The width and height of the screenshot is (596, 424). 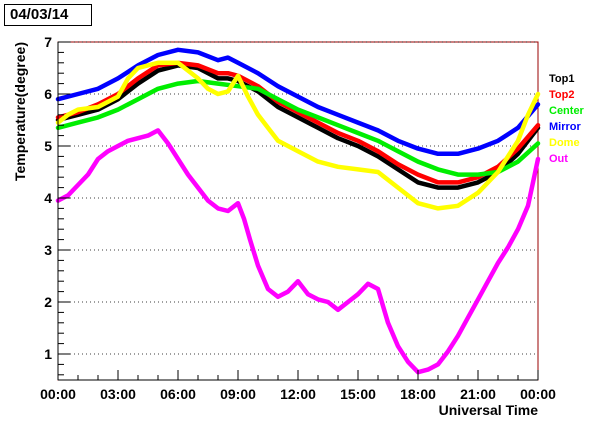 What do you see at coordinates (178, 394) in the screenshot?
I see `x-tick-label: 06:00` at bounding box center [178, 394].